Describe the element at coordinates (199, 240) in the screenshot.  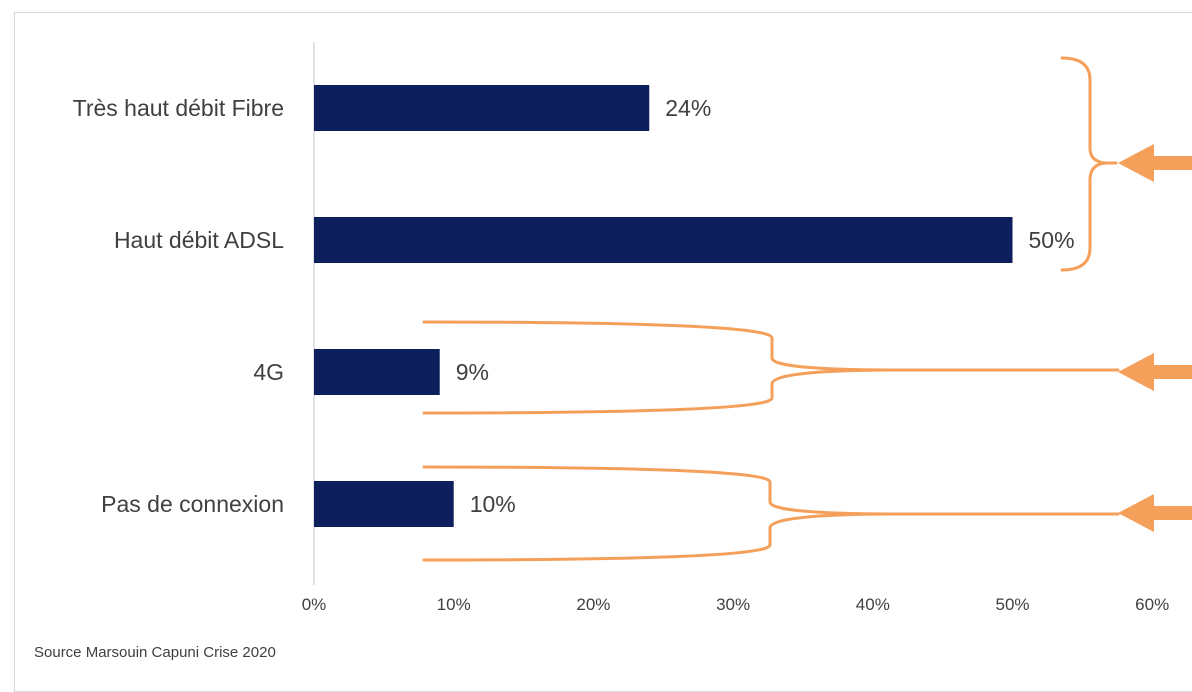
I see `category-label: Haut débit ADSL` at that location.